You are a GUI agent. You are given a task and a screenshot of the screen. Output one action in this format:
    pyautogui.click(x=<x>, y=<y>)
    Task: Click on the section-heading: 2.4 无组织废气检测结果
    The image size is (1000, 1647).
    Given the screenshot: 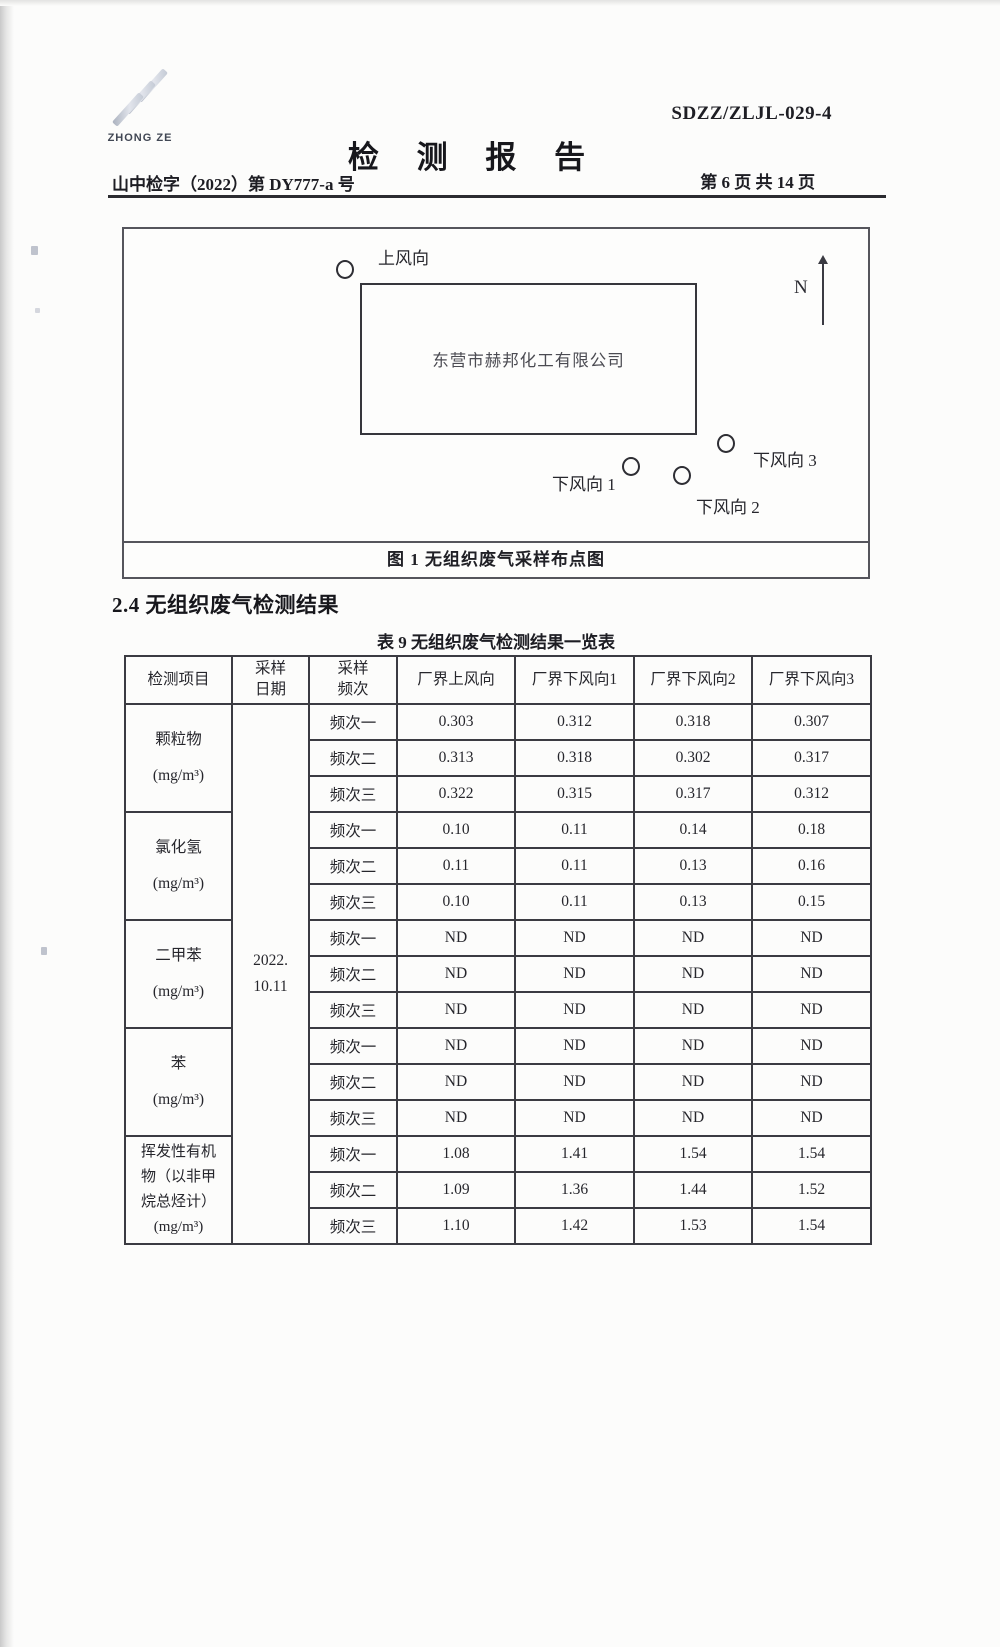 What is the action you would take?
    pyautogui.click(x=225, y=605)
    